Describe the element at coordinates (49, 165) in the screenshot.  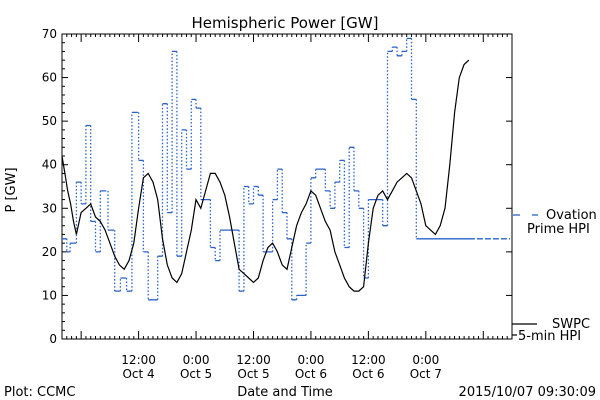
I see `y-tick-label: 40` at that location.